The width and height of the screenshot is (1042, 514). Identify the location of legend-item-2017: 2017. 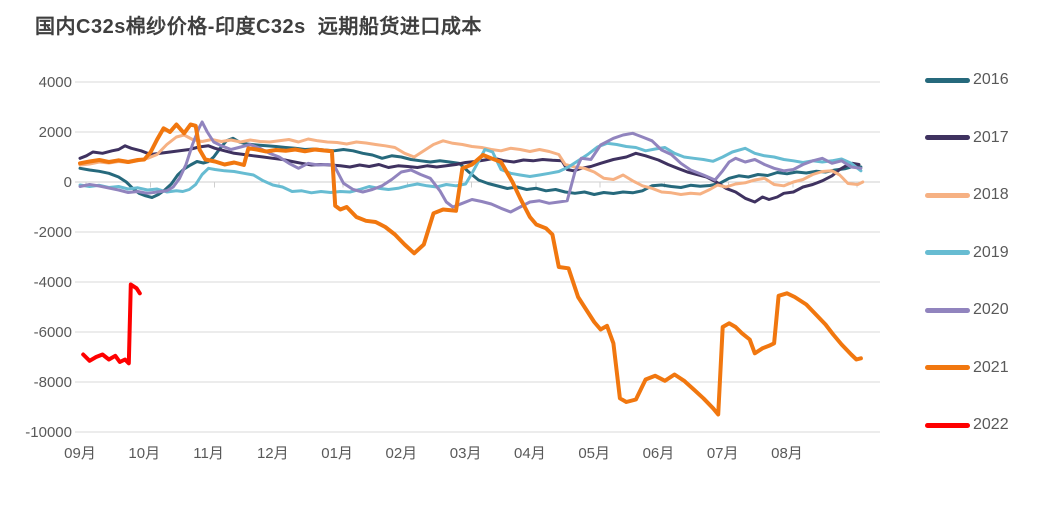
(967, 138).